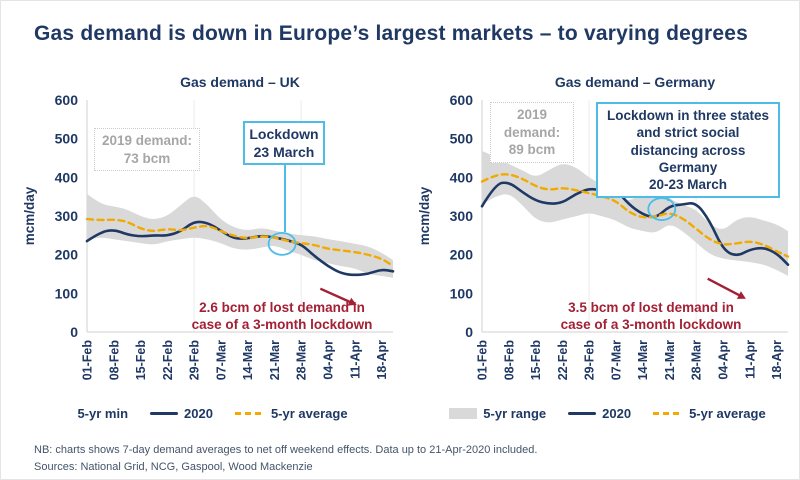 Image resolution: width=800 pixels, height=480 pixels. Describe the element at coordinates (282, 243) in the screenshot. I see `event-circle` at that location.